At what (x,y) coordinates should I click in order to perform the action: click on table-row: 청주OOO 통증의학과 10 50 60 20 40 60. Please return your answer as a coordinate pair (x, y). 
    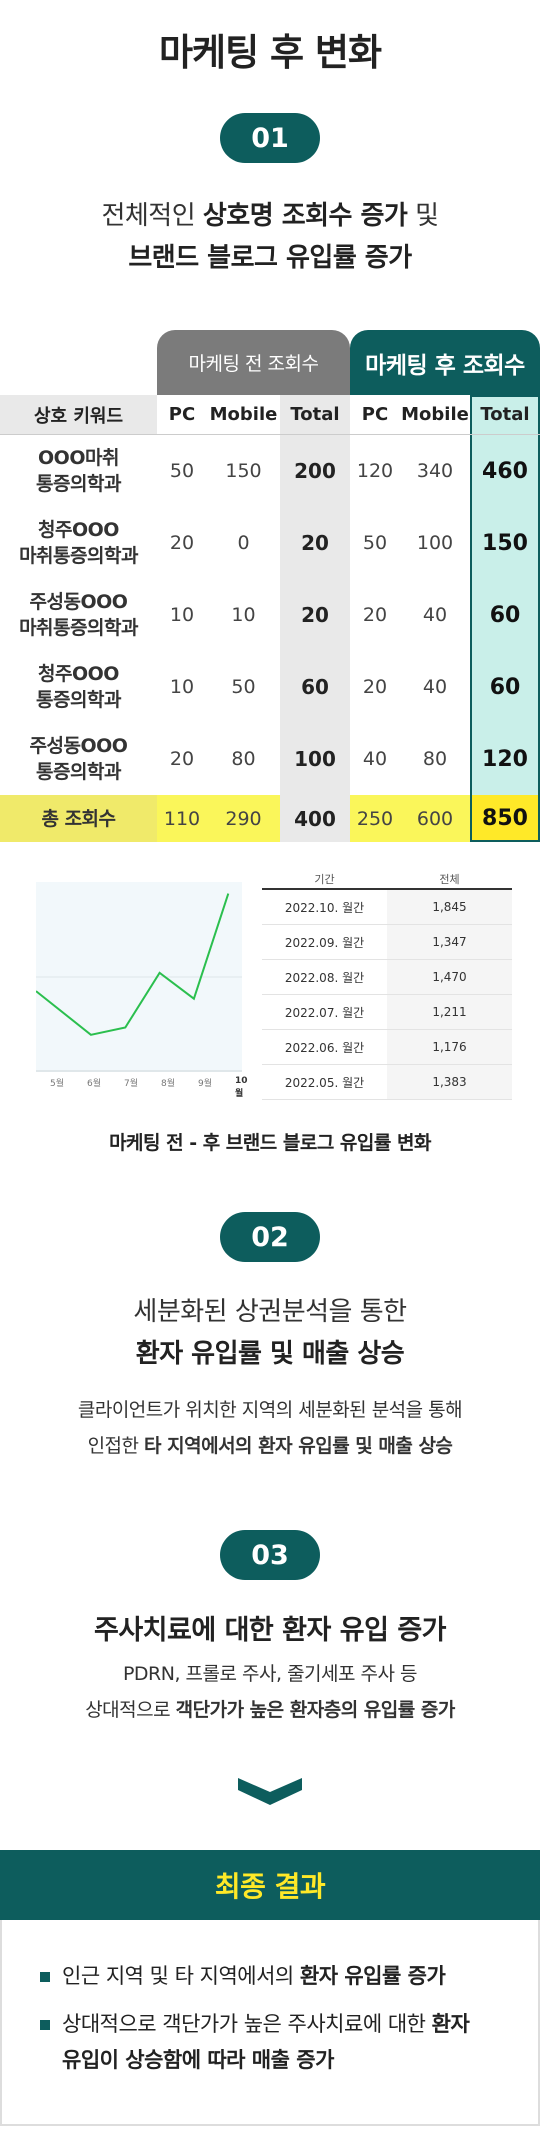
    Looking at the image, I should click on (270, 687).